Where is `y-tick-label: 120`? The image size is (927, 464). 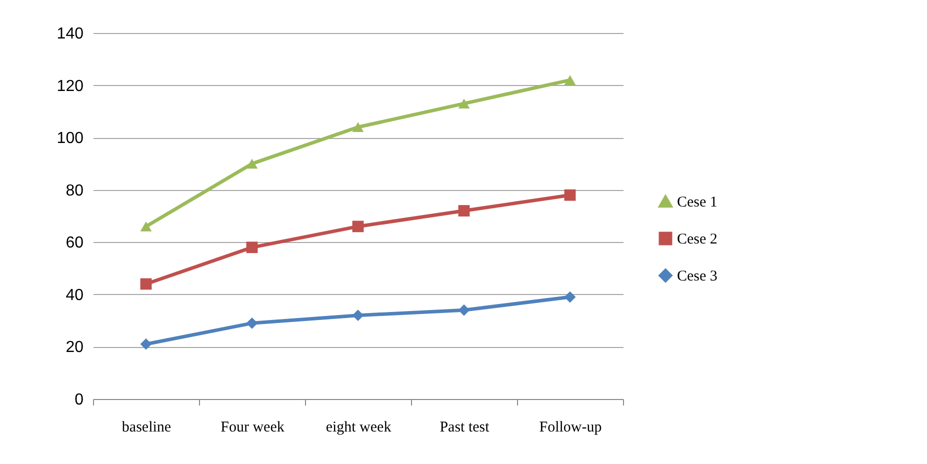 y-tick-label: 120 is located at coordinates (70, 86).